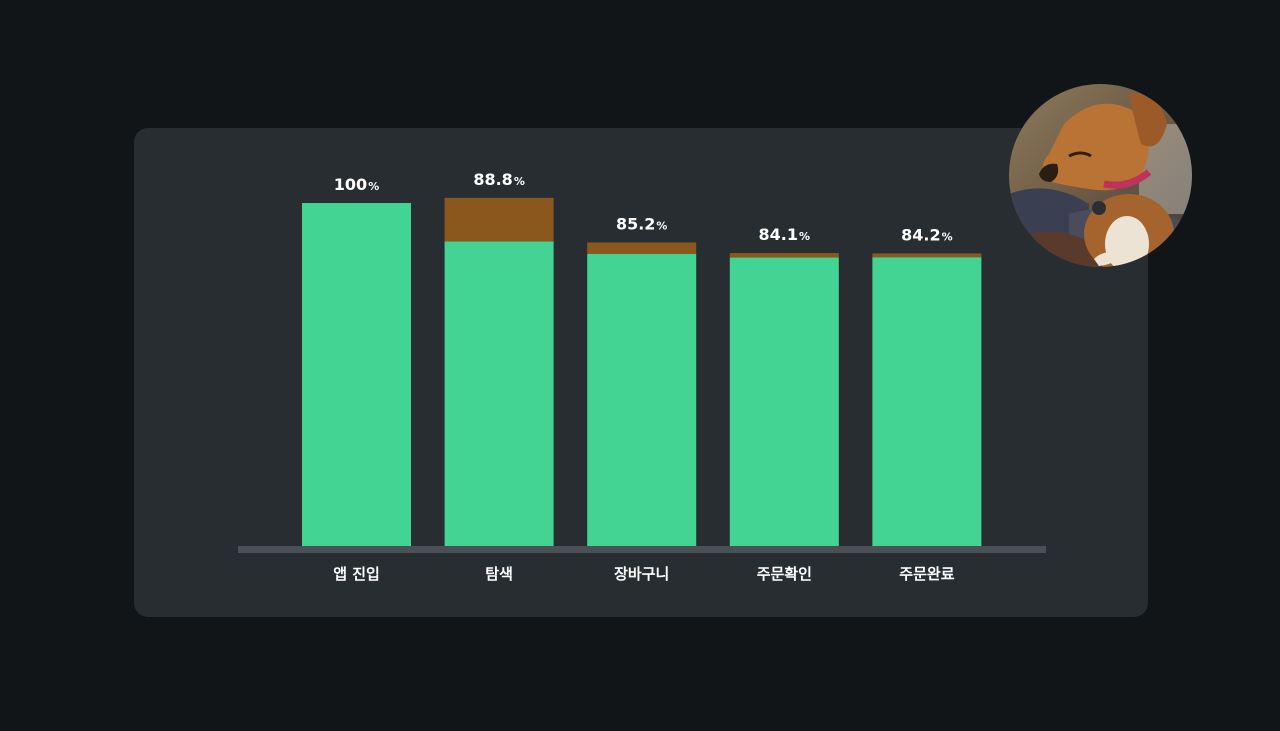 The height and width of the screenshot is (731, 1280). Describe the element at coordinates (785, 234) in the screenshot. I see `value-label-3: 84.1%` at that location.